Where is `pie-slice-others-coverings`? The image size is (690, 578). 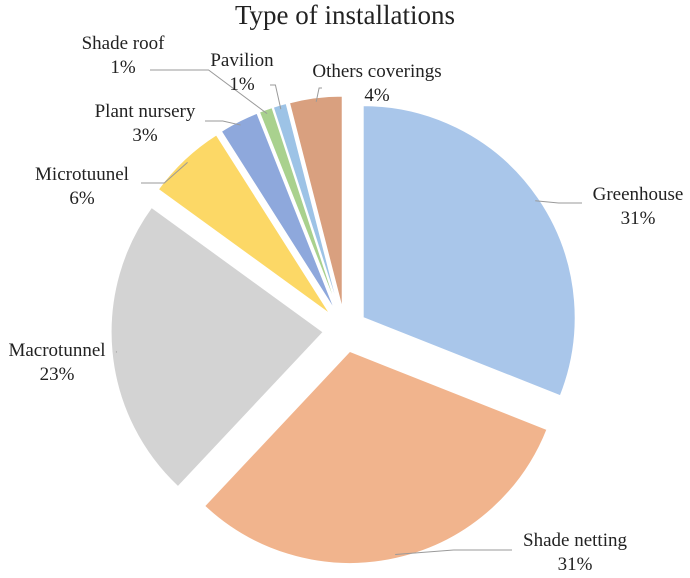 pie-slice-others-coverings is located at coordinates (315, 202).